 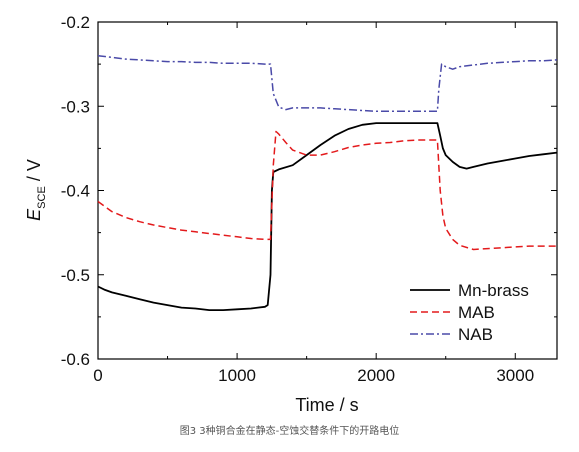 What do you see at coordinates (515, 375) in the screenshot?
I see `x-tick-label: 3000` at bounding box center [515, 375].